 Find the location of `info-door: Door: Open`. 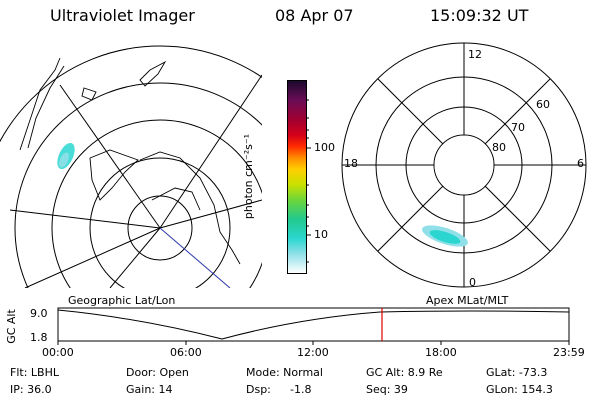

info-door: Door: Open is located at coordinates (157, 372).